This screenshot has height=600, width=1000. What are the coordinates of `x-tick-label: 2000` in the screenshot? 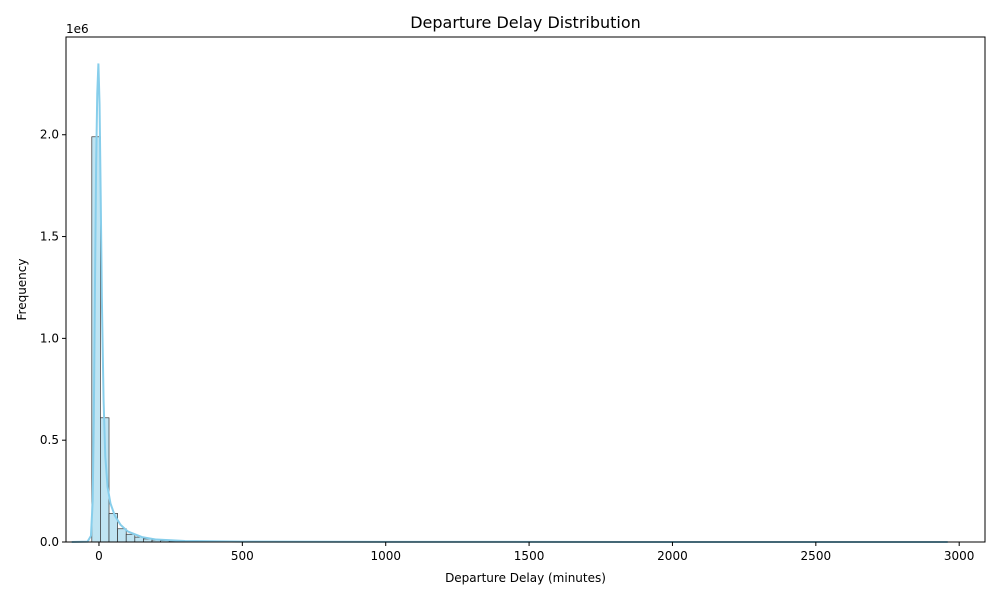 It's located at (672, 556).